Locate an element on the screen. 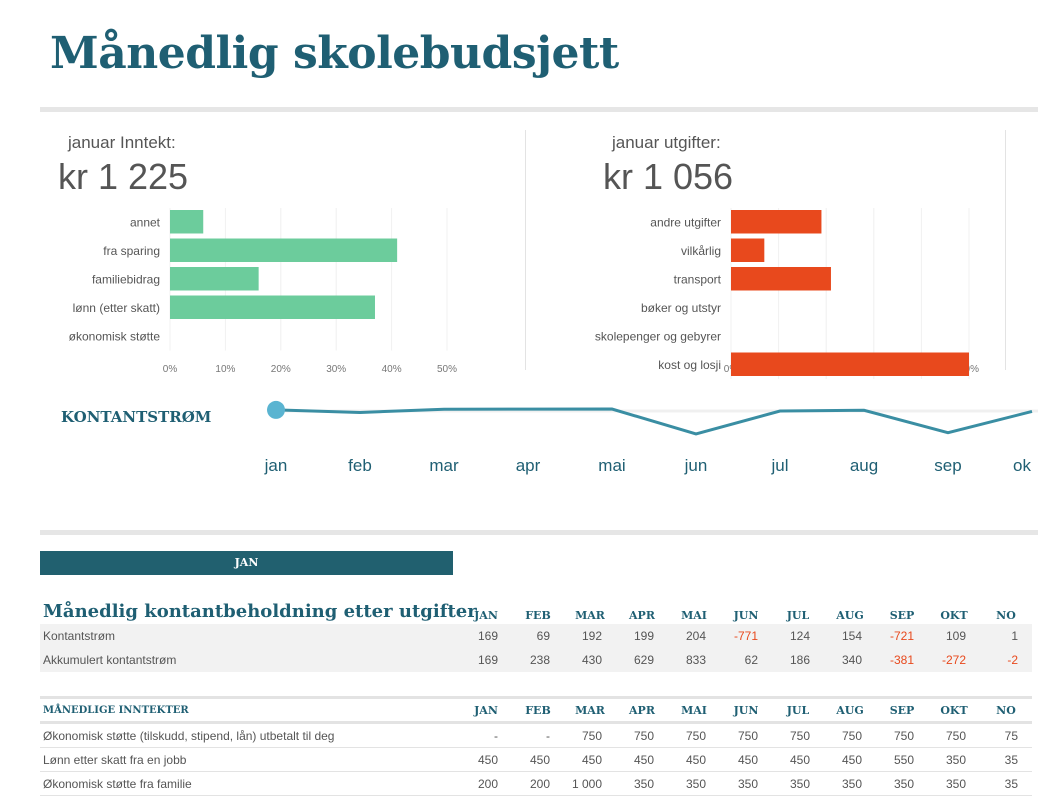 This screenshot has width=1038, height=800. cashflow-title: KONTANTSTRØM is located at coordinates (136, 417).